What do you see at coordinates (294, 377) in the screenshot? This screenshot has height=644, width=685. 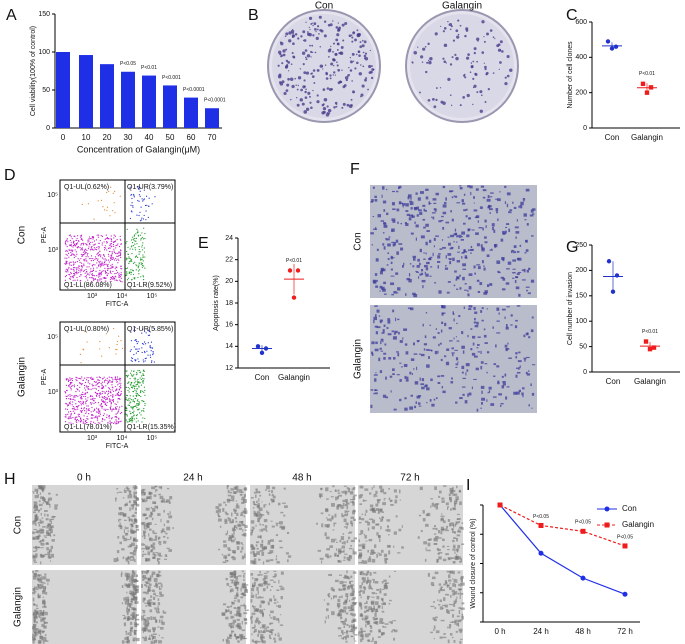 I see `x-tick-label: Galangin` at bounding box center [294, 377].